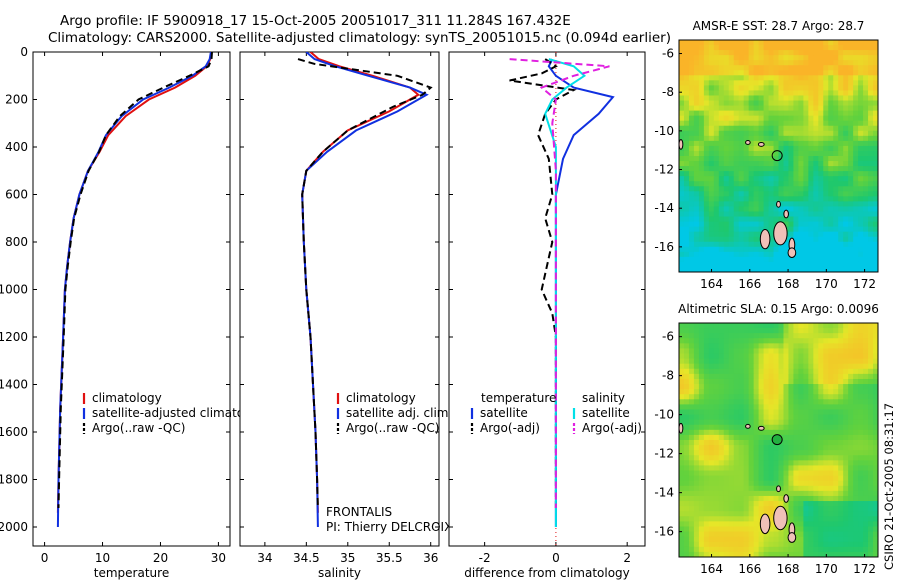 This screenshot has width=900, height=580. What do you see at coordinates (664, 131) in the screenshot?
I see `map-y-tick-label: -10` at bounding box center [664, 131].